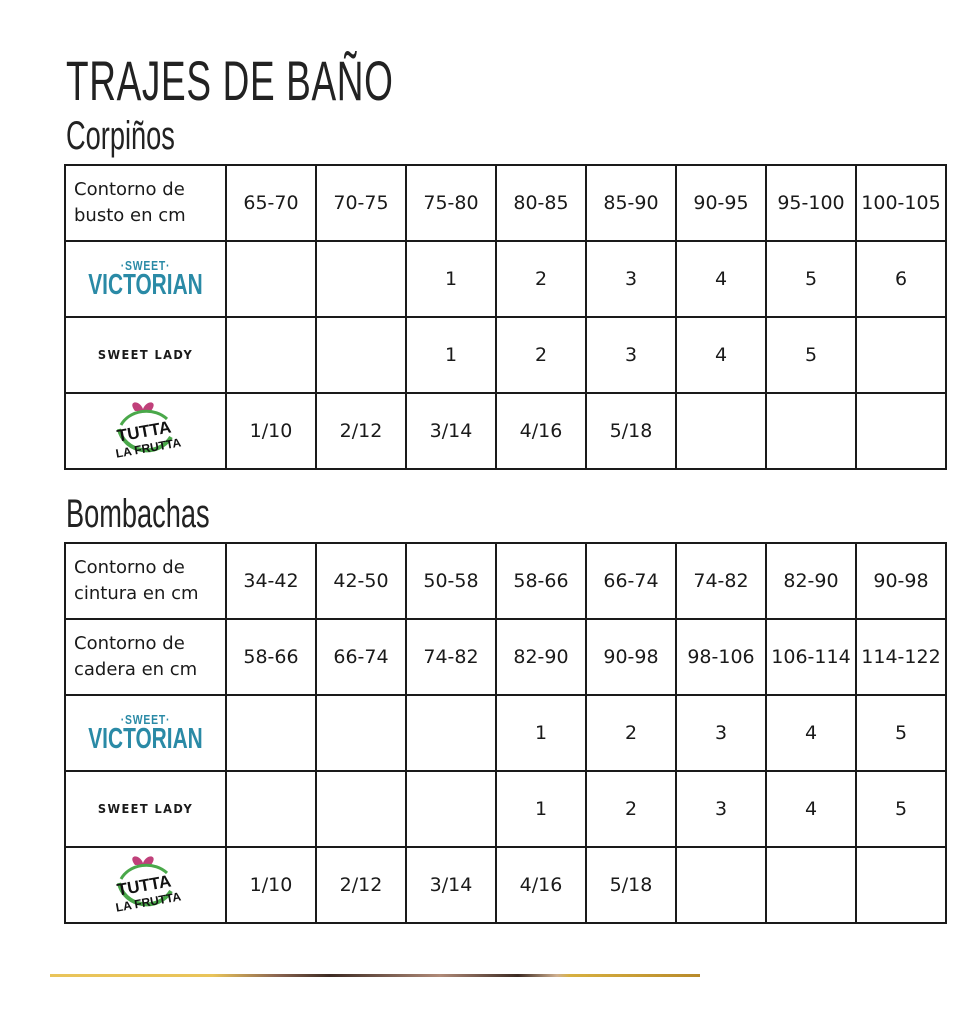 Image resolution: width=979 pixels, height=1024 pixels. I want to click on size-cell: 65-70, so click(270, 203).